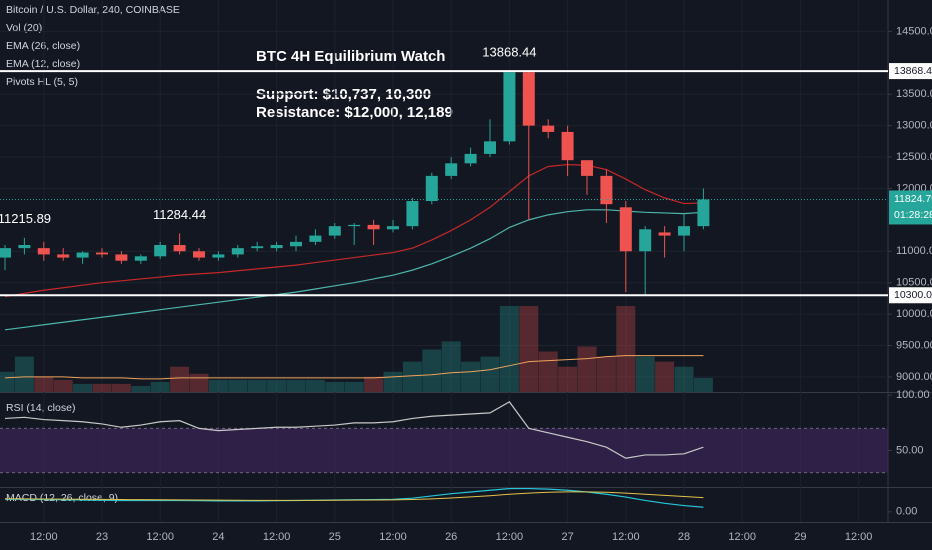  I want to click on y-tick-label: 13000.00, so click(914, 126).